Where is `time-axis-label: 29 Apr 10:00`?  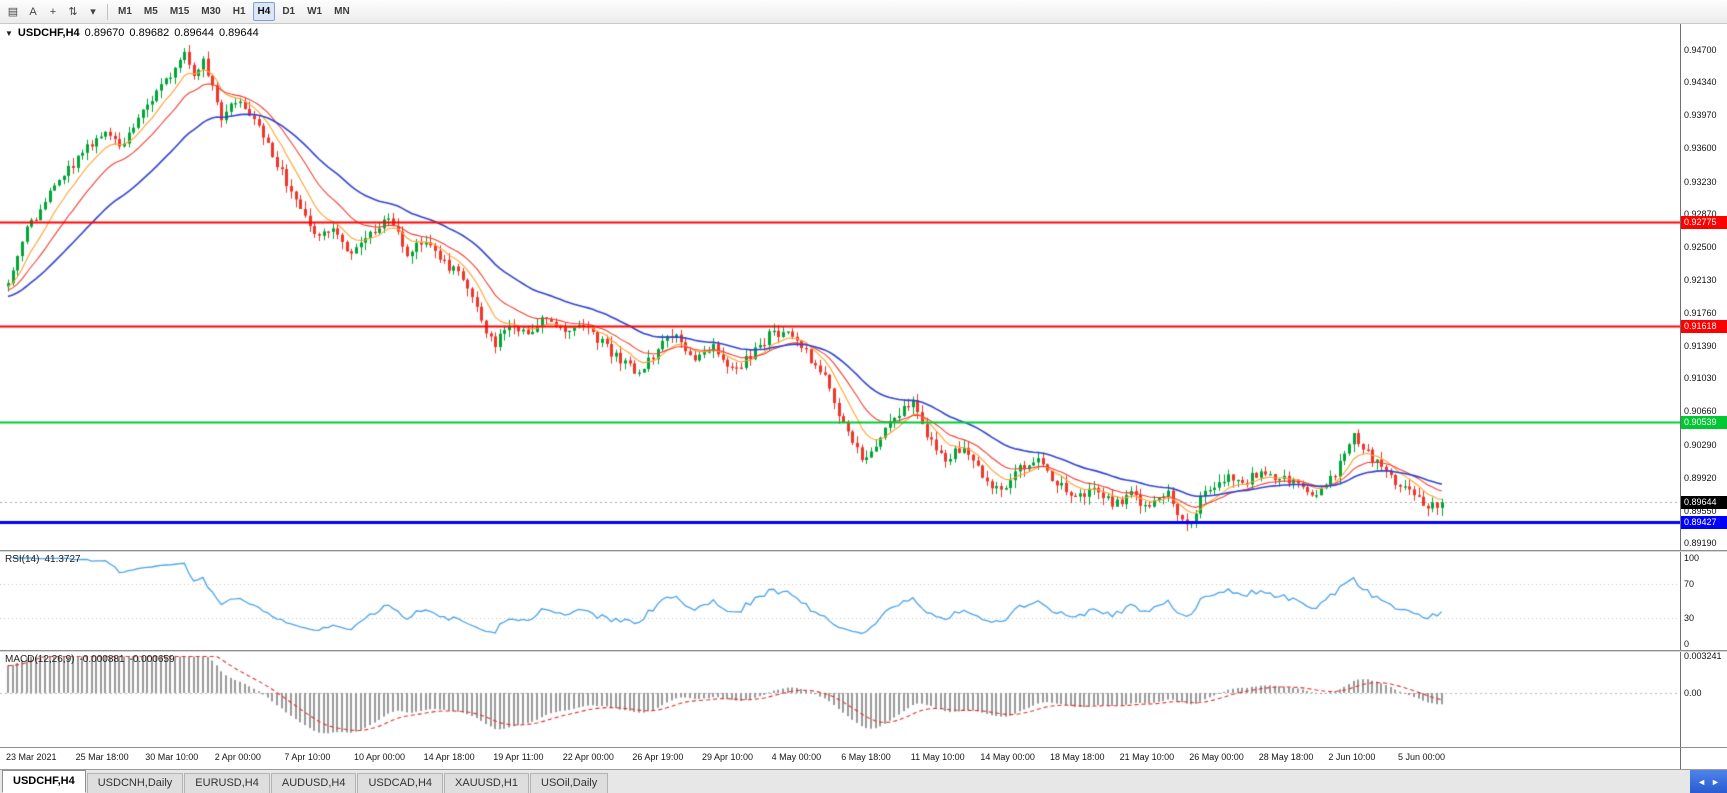
time-axis-label: 29 Apr 10:00 is located at coordinates (728, 757).